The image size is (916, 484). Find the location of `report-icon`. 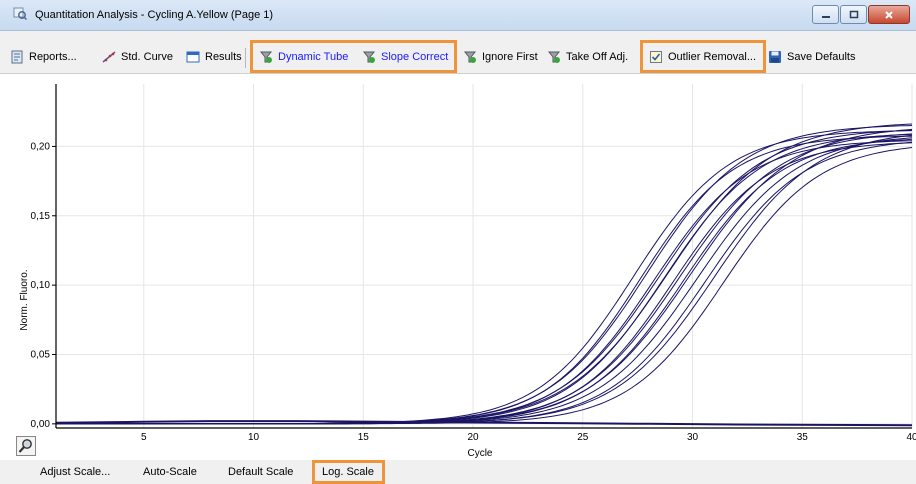

report-icon is located at coordinates (17, 57).